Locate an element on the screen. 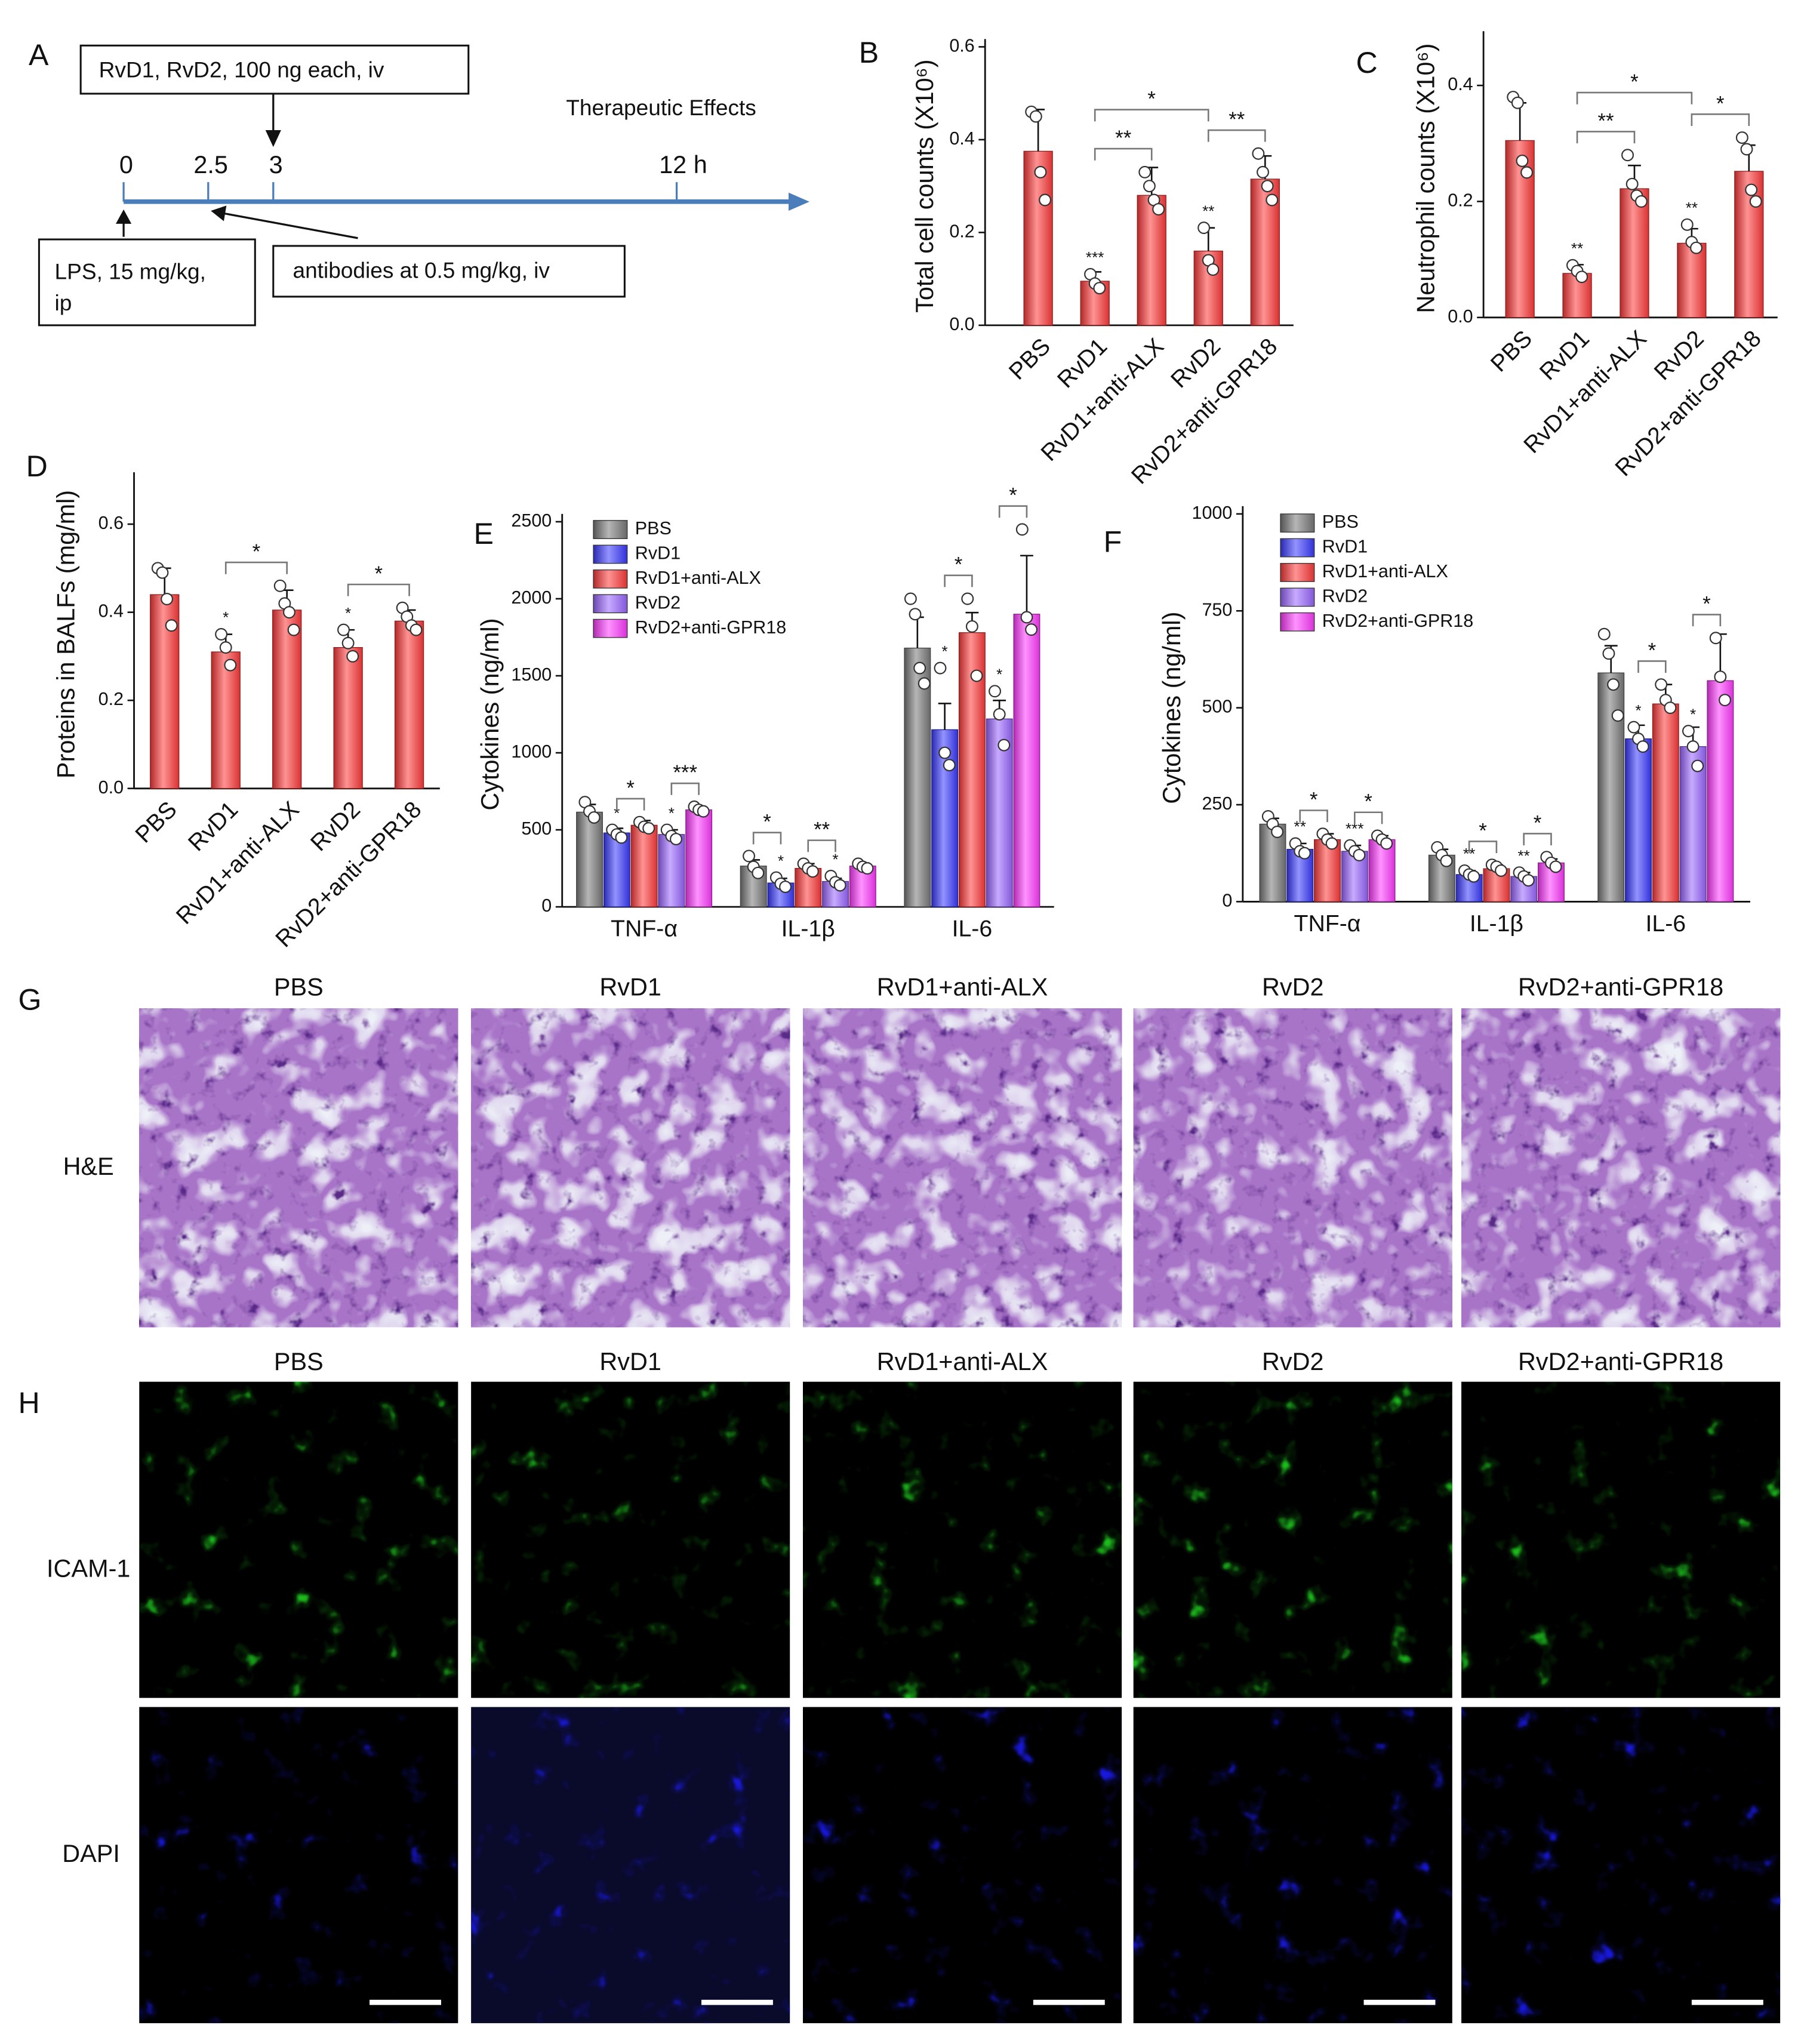 The image size is (1801, 2044). y-tick-label: 1000 is located at coordinates (1212, 513).